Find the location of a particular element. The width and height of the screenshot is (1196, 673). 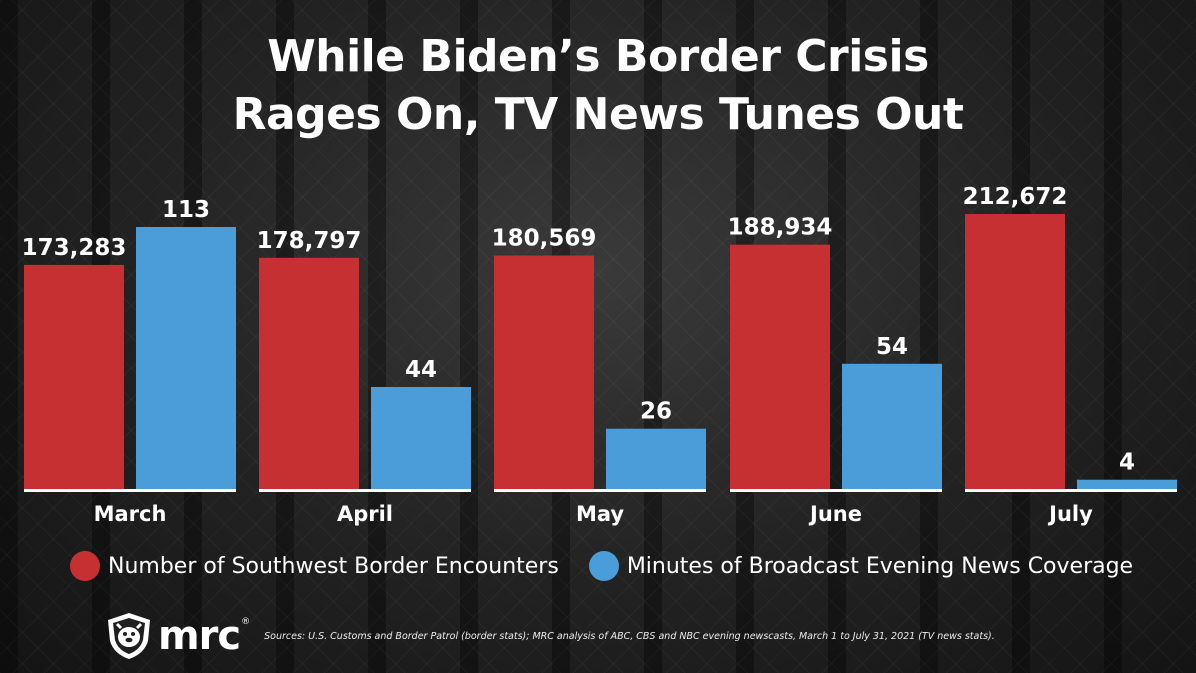

coverage-label-march: 113 is located at coordinates (186, 210).